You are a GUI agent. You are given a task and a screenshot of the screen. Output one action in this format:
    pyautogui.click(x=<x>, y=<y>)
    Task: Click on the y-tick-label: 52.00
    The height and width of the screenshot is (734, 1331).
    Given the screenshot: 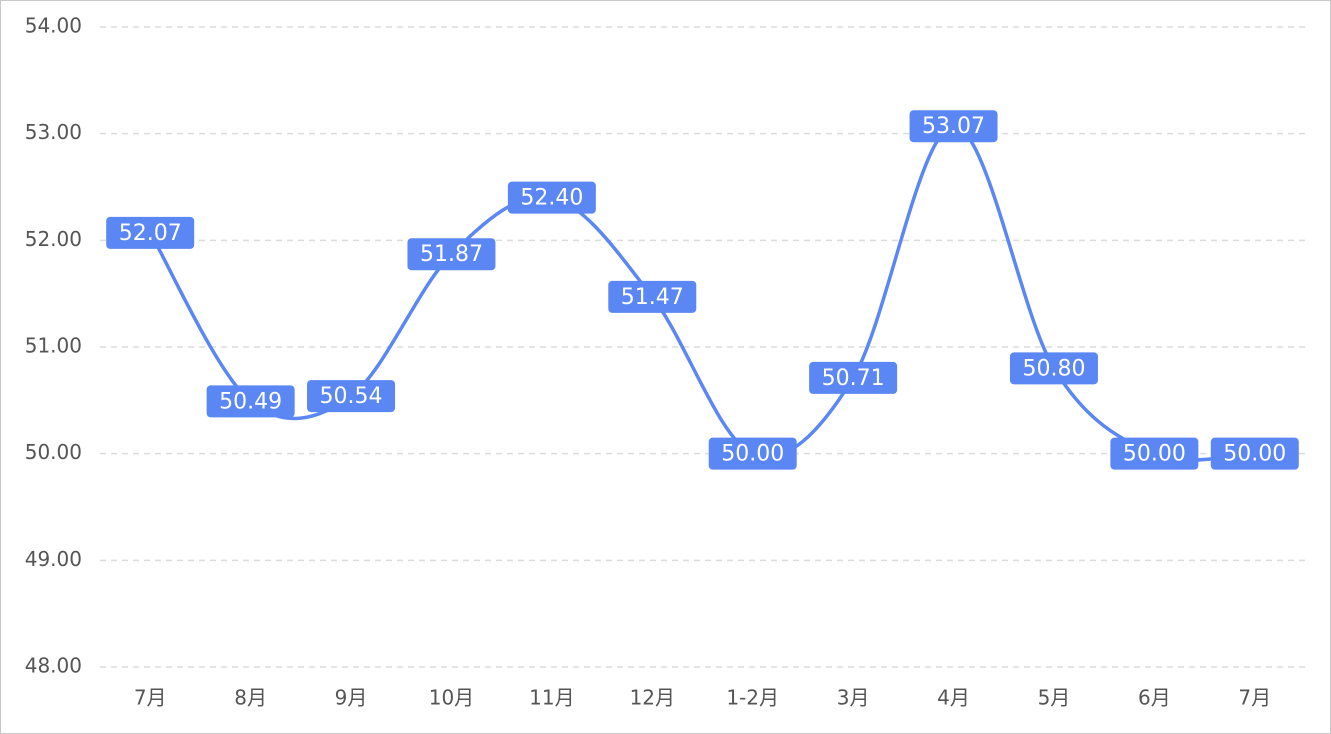 What is the action you would take?
    pyautogui.click(x=53, y=239)
    